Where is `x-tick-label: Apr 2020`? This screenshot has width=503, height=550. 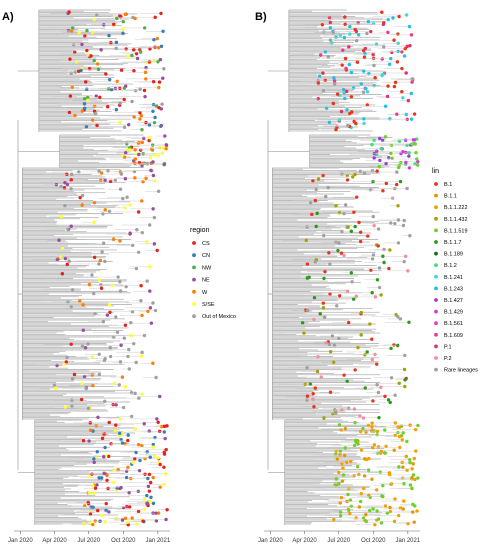
x-tick-label: Apr 2020 is located at coordinates (304, 541).